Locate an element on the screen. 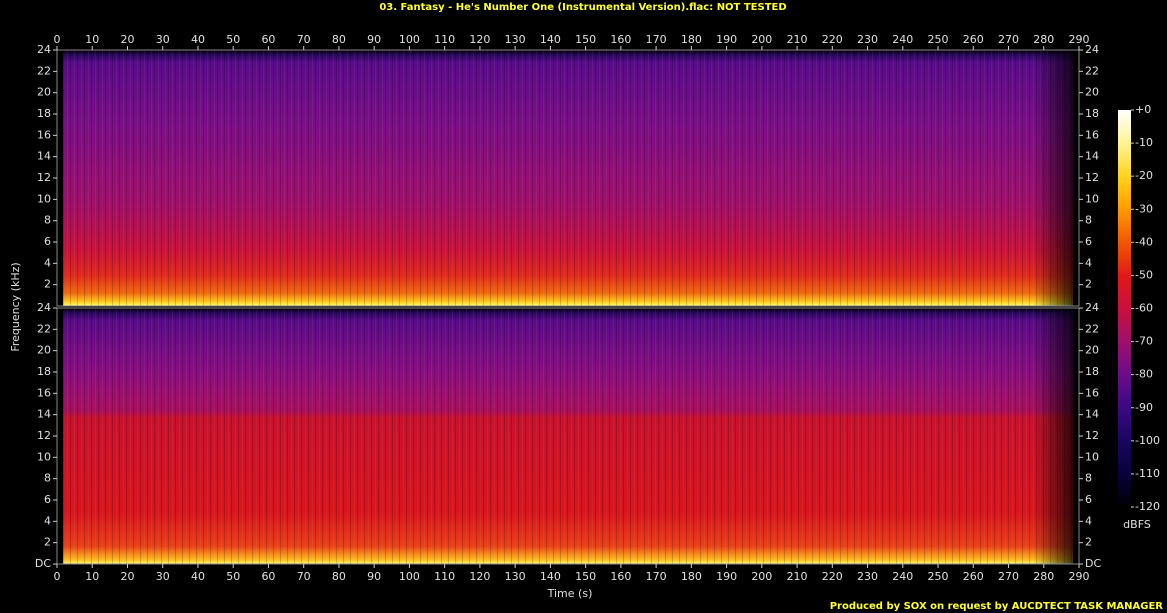  x-tick-label: 180 is located at coordinates (691, 576).